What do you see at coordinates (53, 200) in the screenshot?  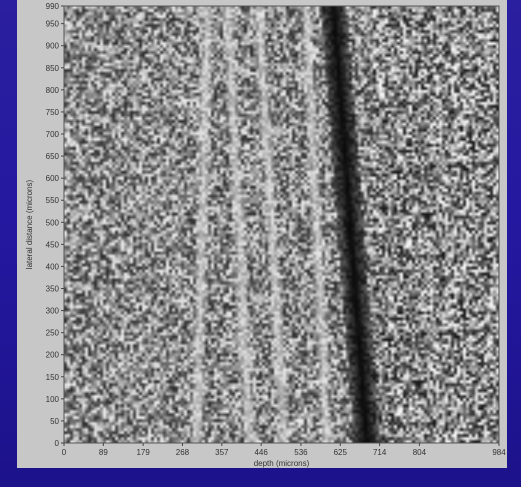 I see `y-tick-label: 550` at bounding box center [53, 200].